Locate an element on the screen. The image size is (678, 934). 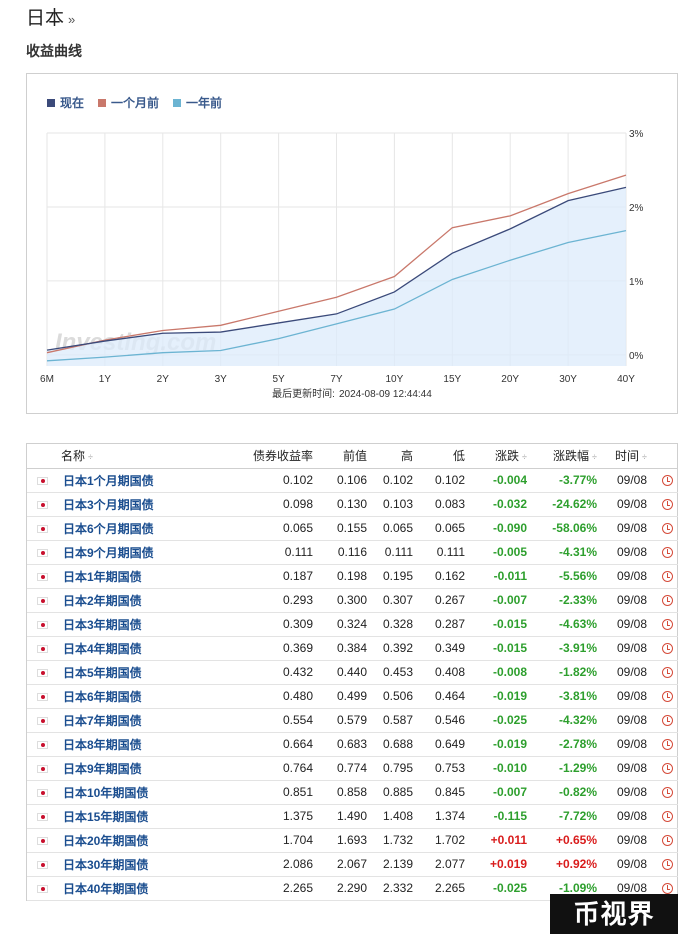
high-cell: 0.328 is located at coordinates (396, 624).